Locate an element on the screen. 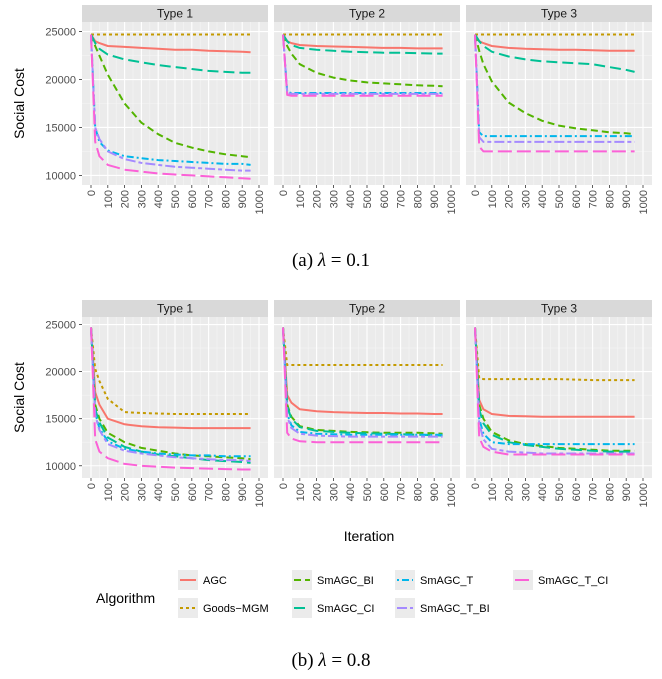 The image size is (662, 679). legend-label: SmAGC_T_CI is located at coordinates (573, 581).